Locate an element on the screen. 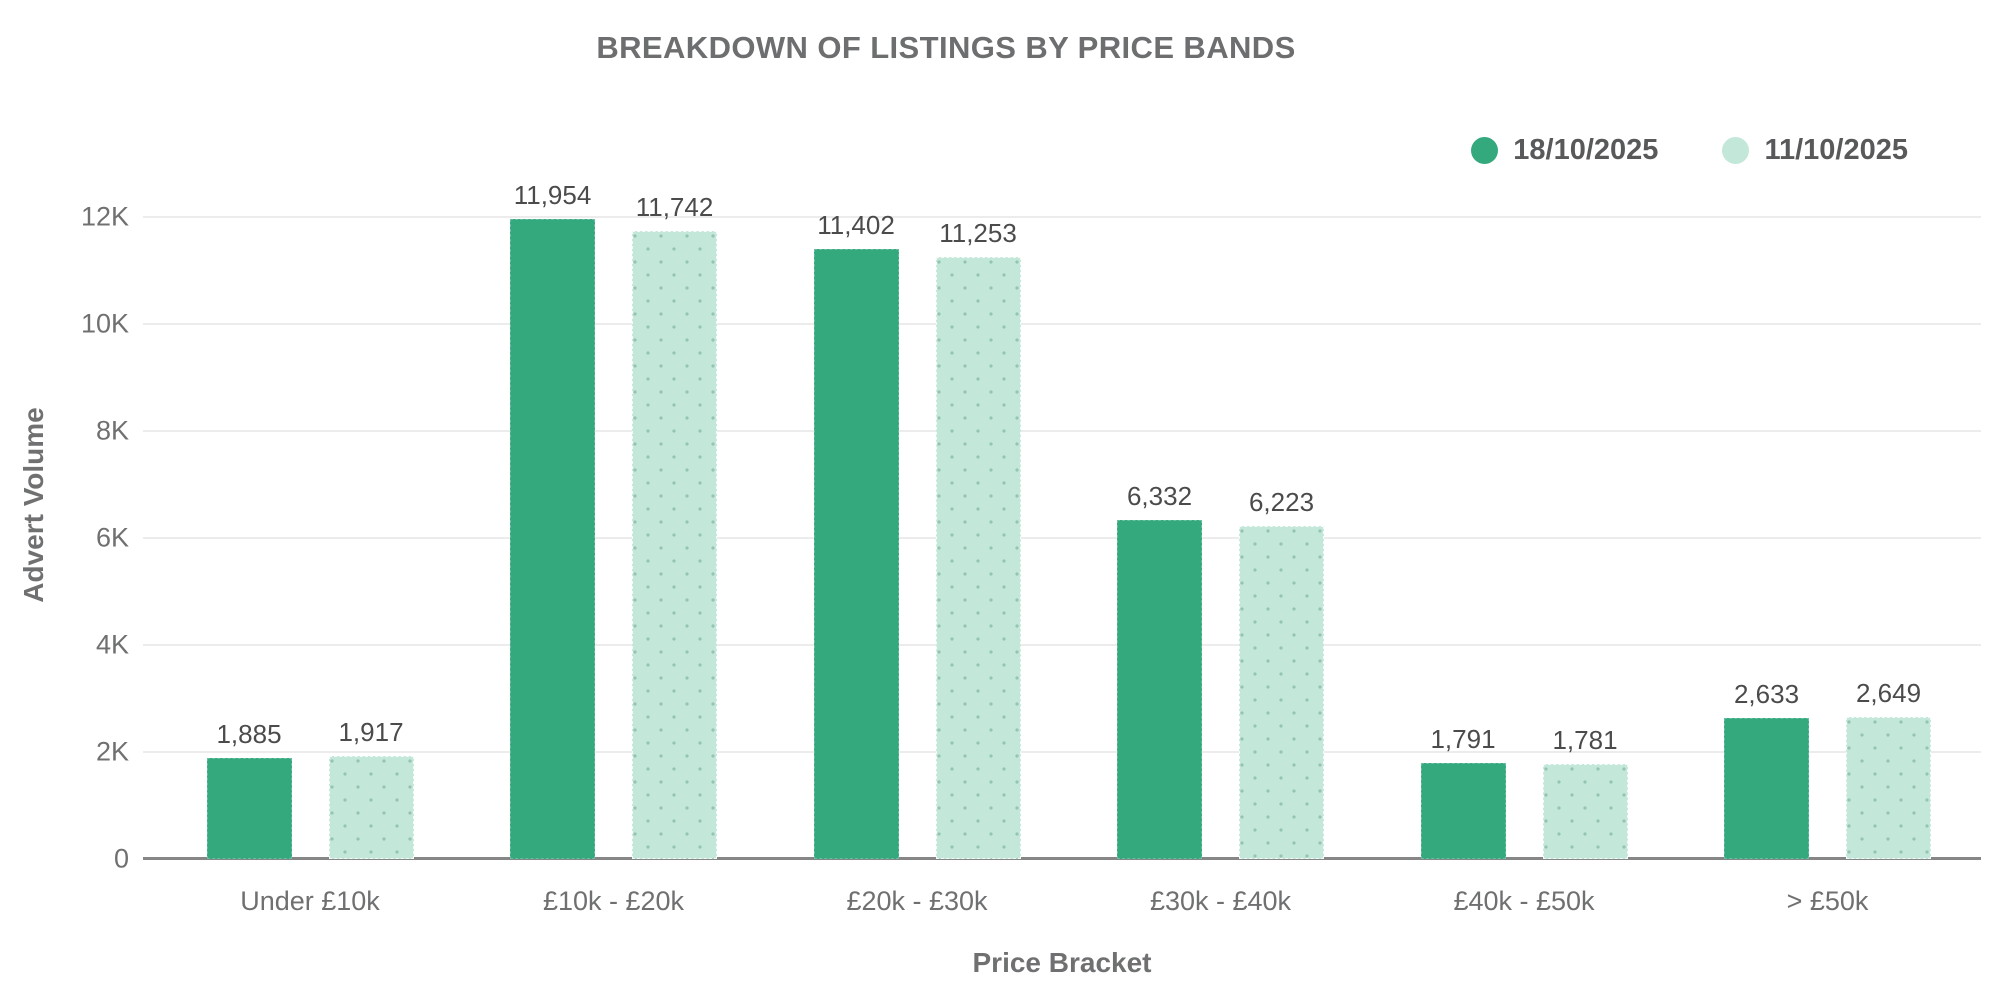 The height and width of the screenshot is (1000, 2000). y-tick-label-4K: 4K is located at coordinates (112, 644).